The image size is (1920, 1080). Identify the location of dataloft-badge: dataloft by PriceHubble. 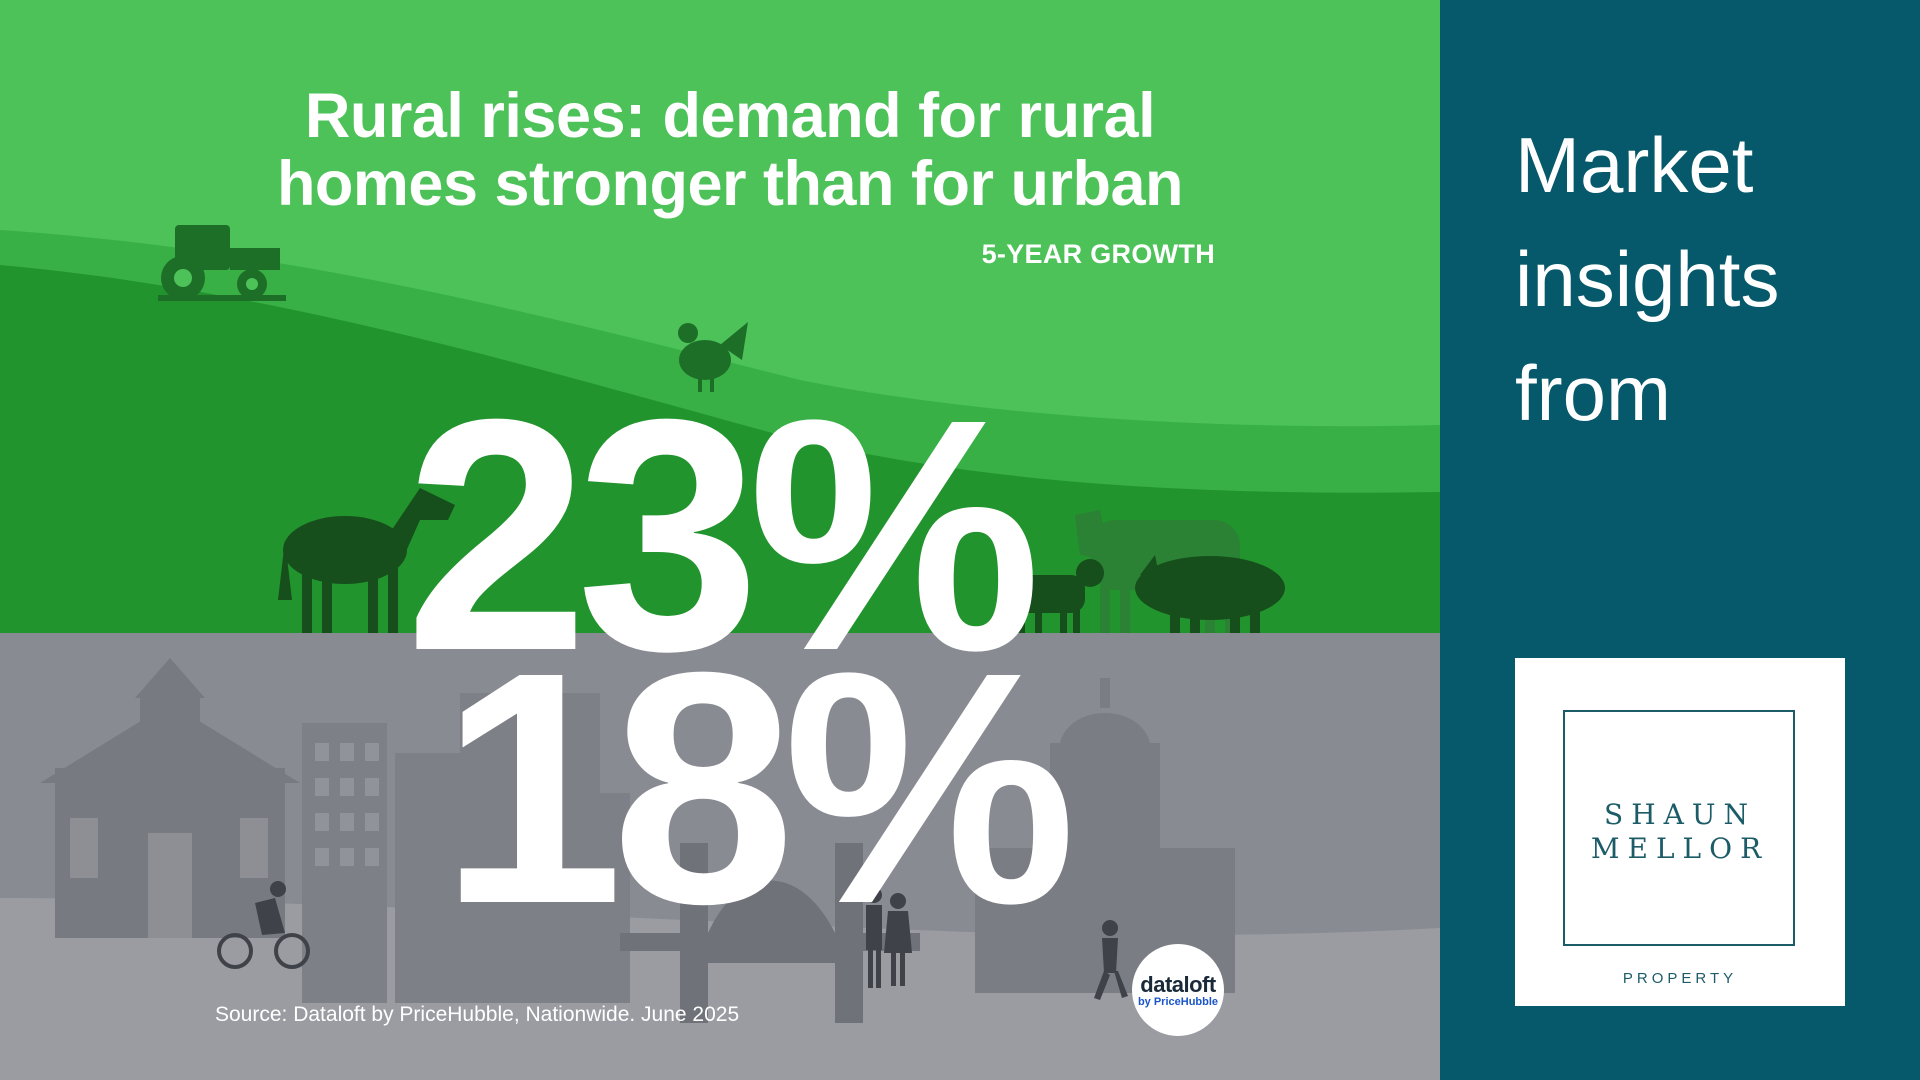
(1178, 990).